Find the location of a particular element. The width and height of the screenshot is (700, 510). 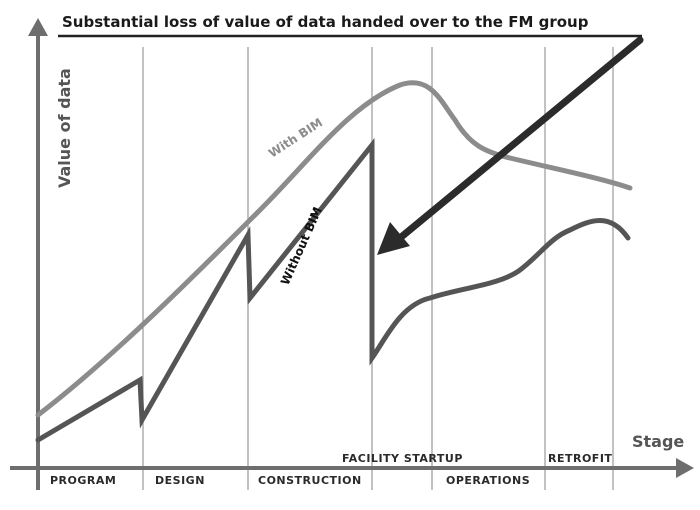

without-bim-label: Without BIM is located at coordinates (301, 246).